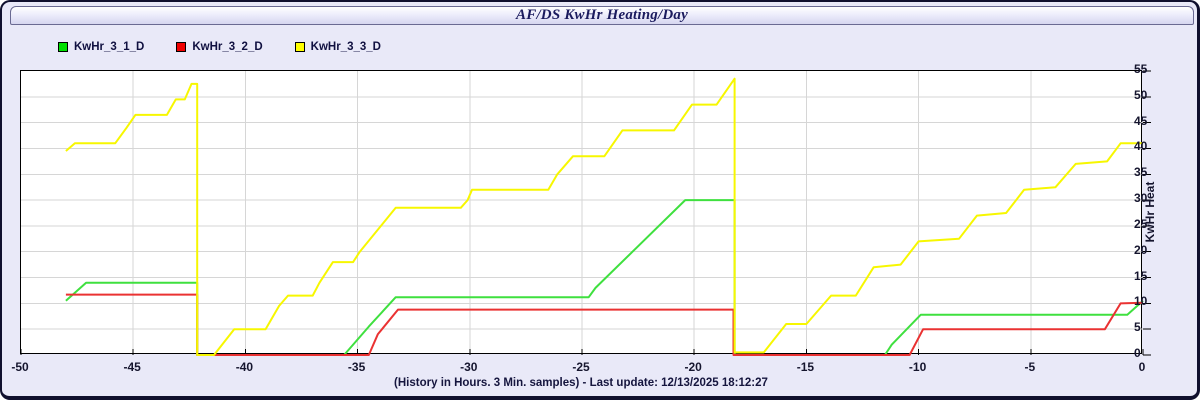 The height and width of the screenshot is (400, 1200). What do you see at coordinates (1141, 223) in the screenshot?
I see `y-tick-label: 25` at bounding box center [1141, 223].